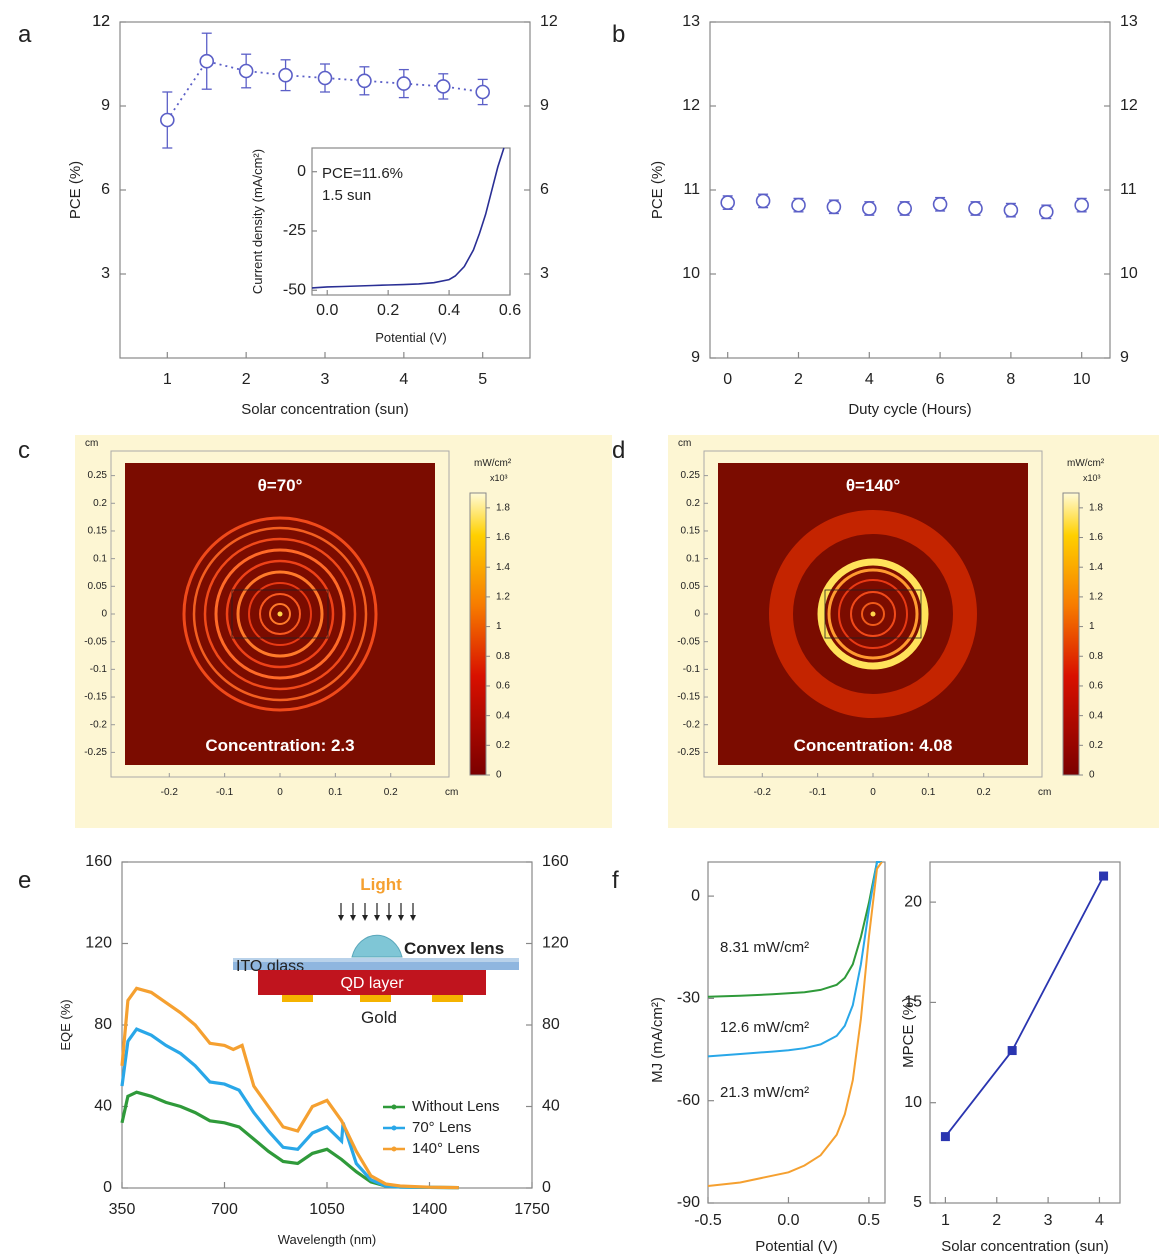  I want to click on y-tick-label: 10, so click(691, 273).